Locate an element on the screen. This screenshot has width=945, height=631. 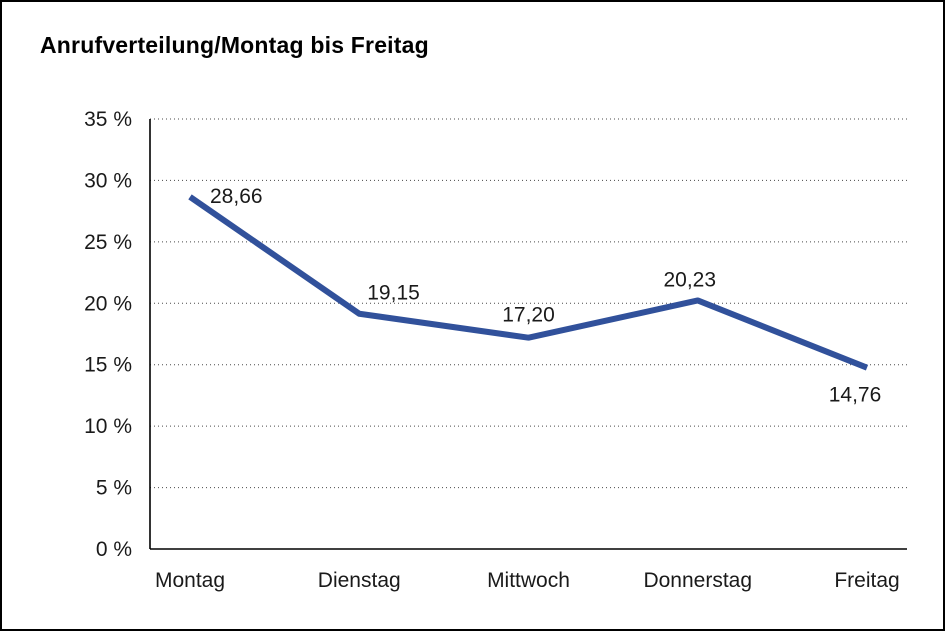
value-label: 19,15 is located at coordinates (393, 293).